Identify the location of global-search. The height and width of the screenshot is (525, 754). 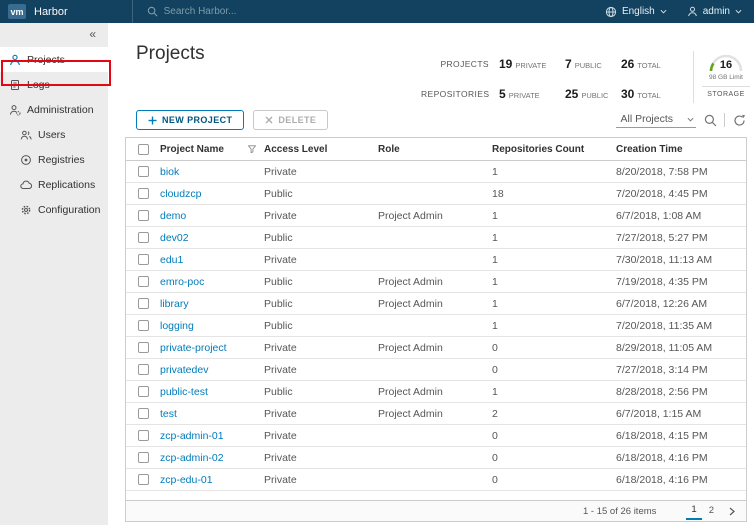
(245, 11).